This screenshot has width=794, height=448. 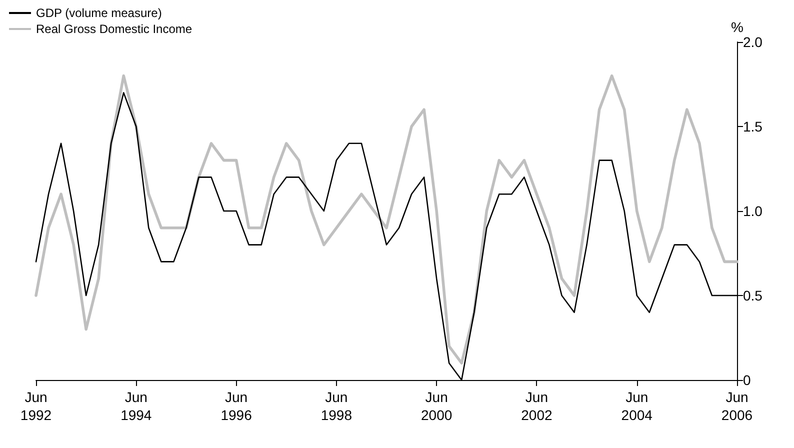 I want to click on y-tick-label: 0.5, so click(x=753, y=296).